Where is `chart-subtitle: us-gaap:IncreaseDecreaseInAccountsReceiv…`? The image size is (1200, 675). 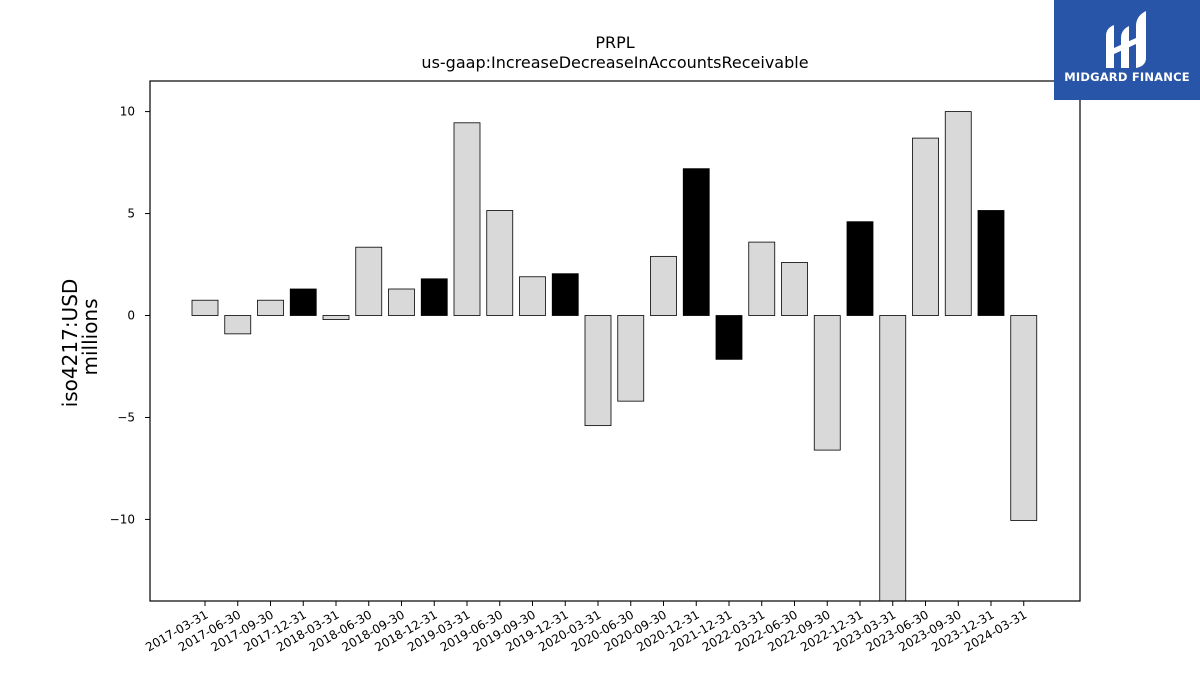 chart-subtitle: us-gaap:IncreaseDecreaseInAccountsReceiv… is located at coordinates (614, 62).